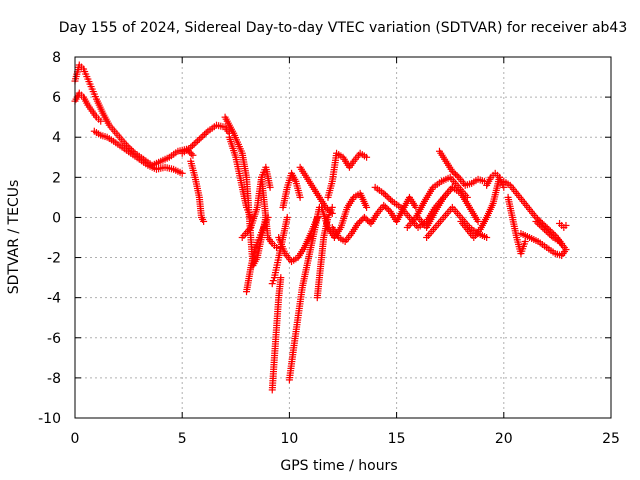 This screenshot has width=640, height=480. What do you see at coordinates (54, 259) in the screenshot?
I see `y-tick-label: -2` at bounding box center [54, 259].